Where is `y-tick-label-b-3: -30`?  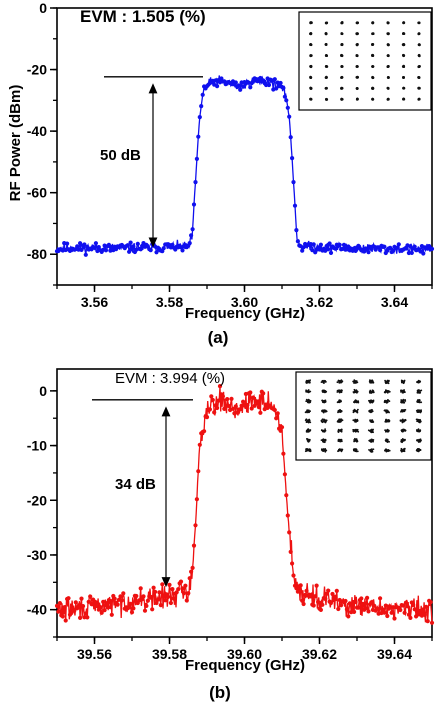 y-tick-label-b-3: -30 is located at coordinates (37, 555).